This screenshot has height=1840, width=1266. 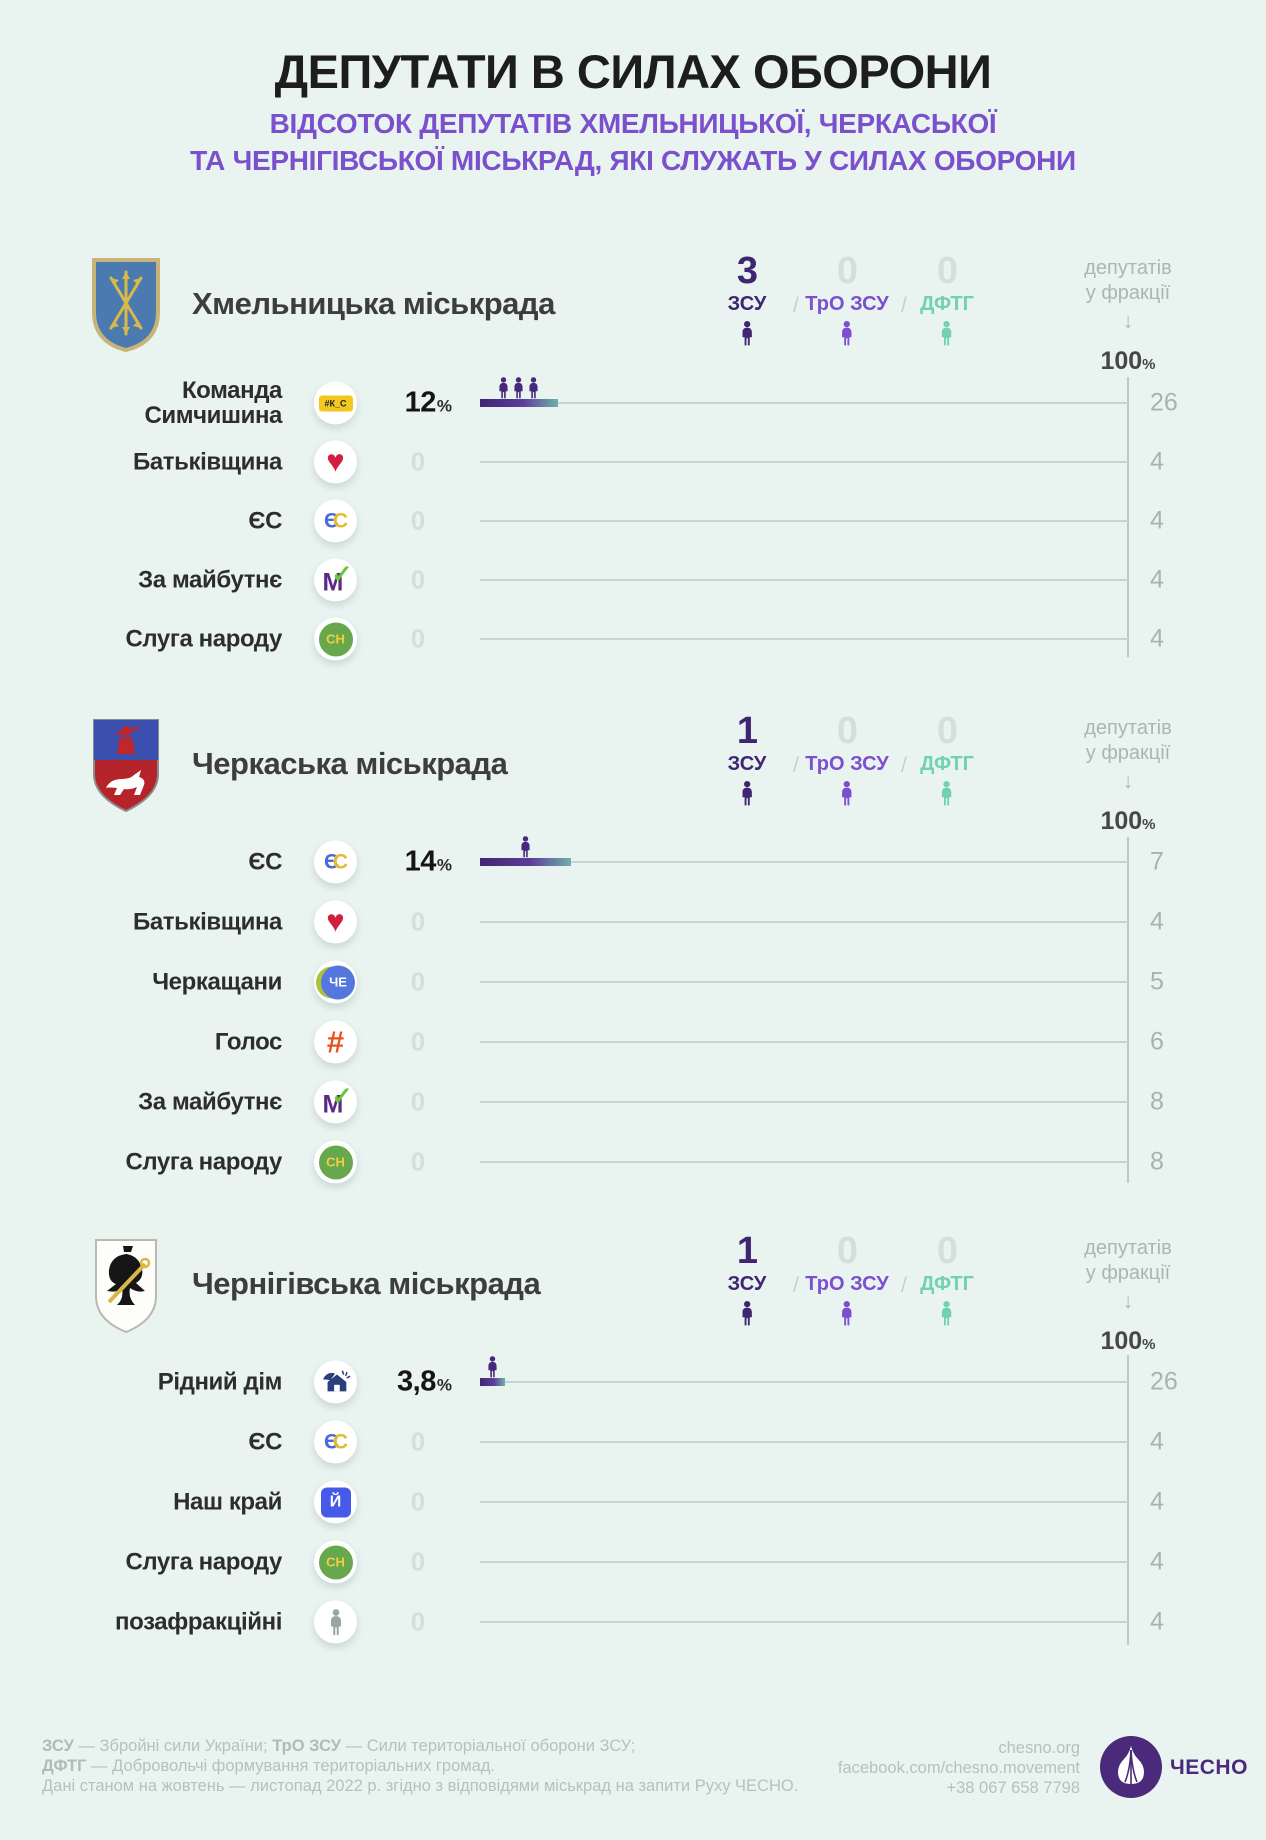 I want to click on faction-size: 8, so click(x=1157, y=1101).